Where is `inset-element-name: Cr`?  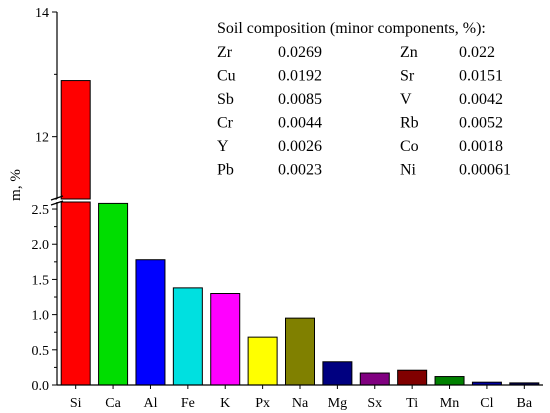 inset-element-name: Cr is located at coordinates (225, 123).